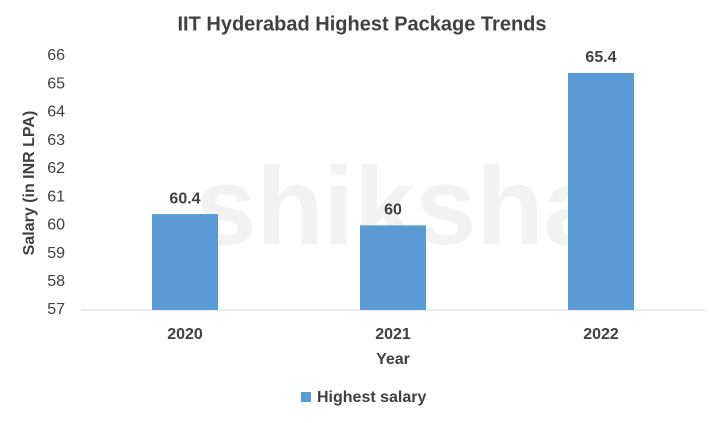 The image size is (724, 423). What do you see at coordinates (56, 140) in the screenshot?
I see `y-tick-label: 63` at bounding box center [56, 140].